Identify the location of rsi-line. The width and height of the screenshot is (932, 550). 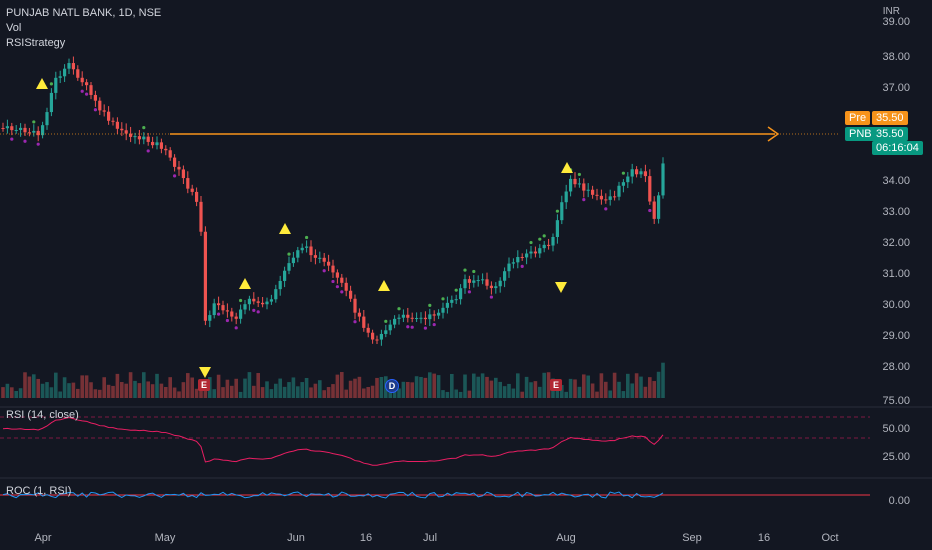
(333, 441).